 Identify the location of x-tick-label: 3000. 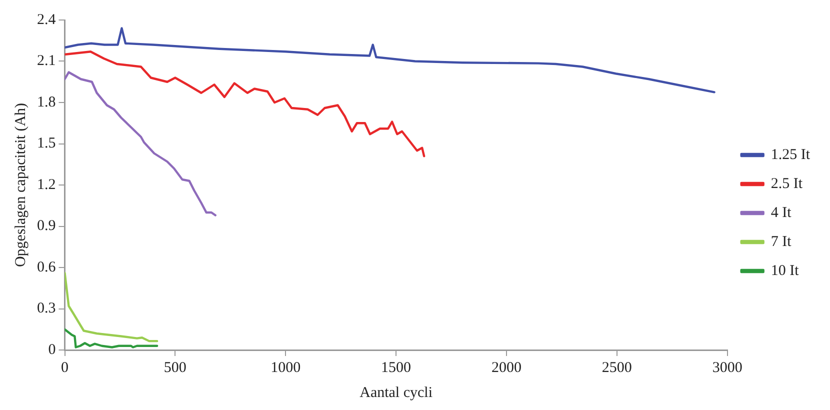
(727, 368).